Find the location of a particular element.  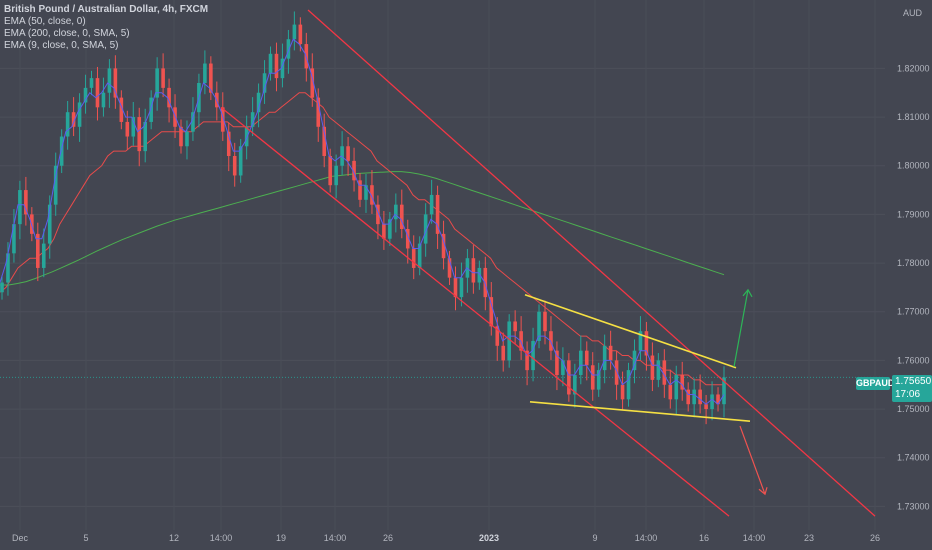

y-tick-label: 1.82000 is located at coordinates (913, 68).